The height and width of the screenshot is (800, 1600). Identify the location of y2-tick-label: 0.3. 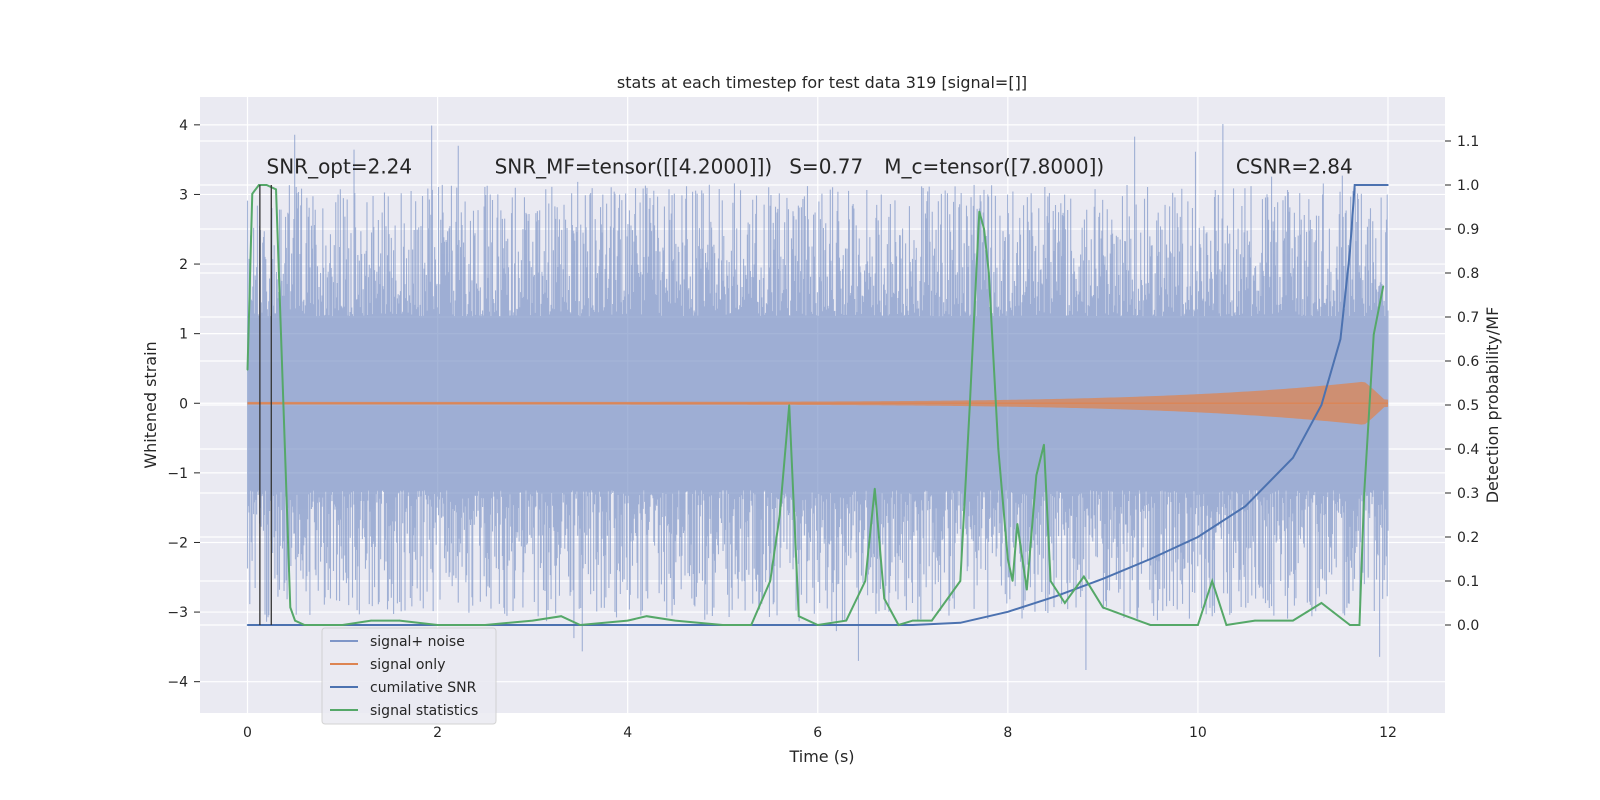
(1468, 494).